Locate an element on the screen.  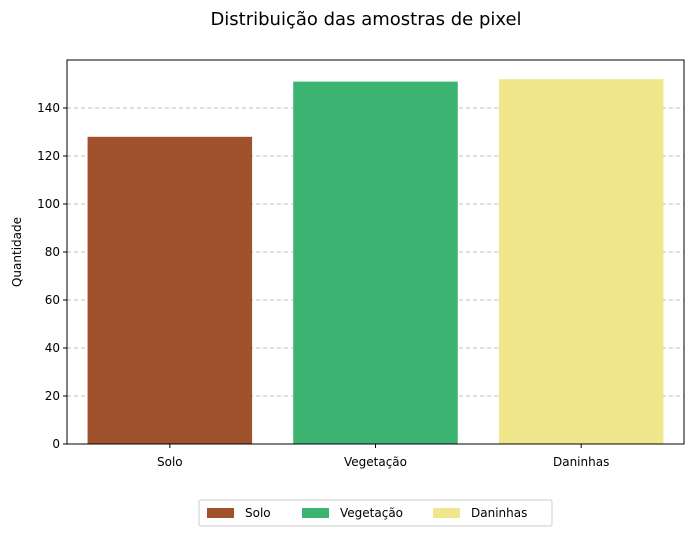
y-tick-label: 100 is located at coordinates (48, 204).